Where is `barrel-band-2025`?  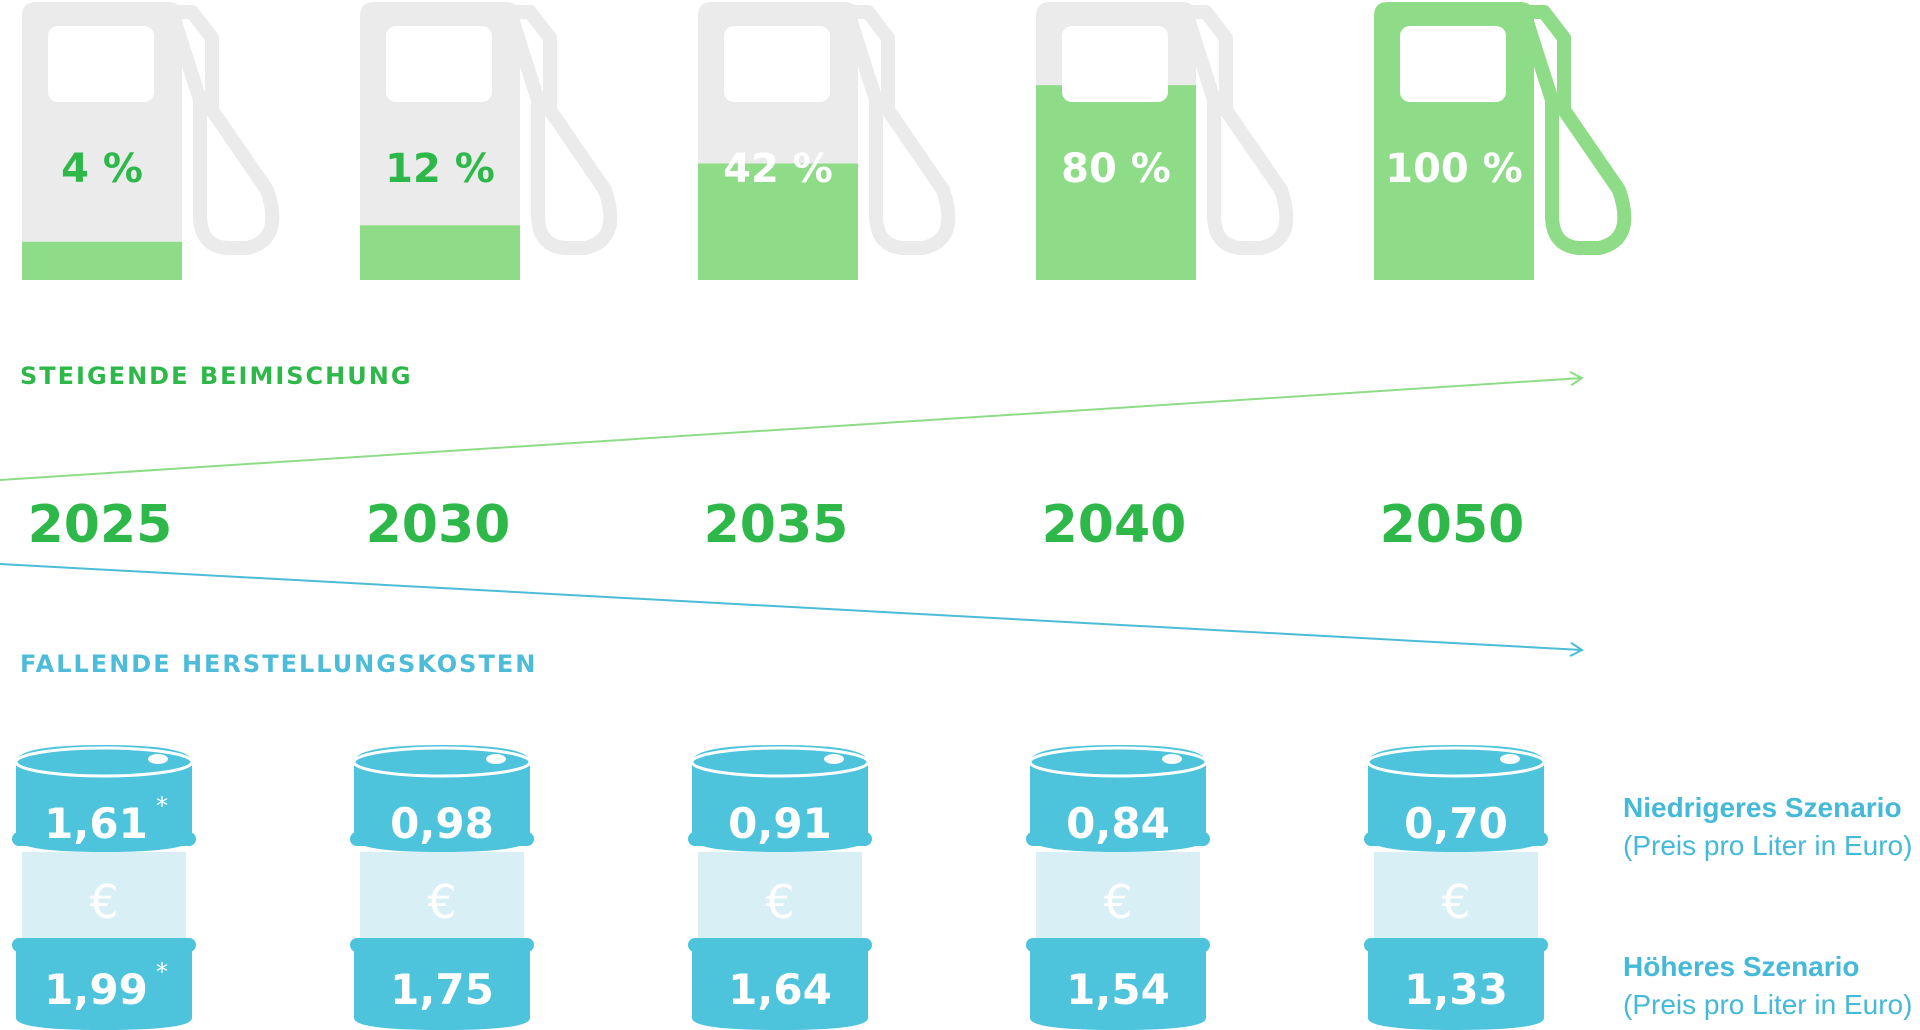 barrel-band-2025 is located at coordinates (104, 895).